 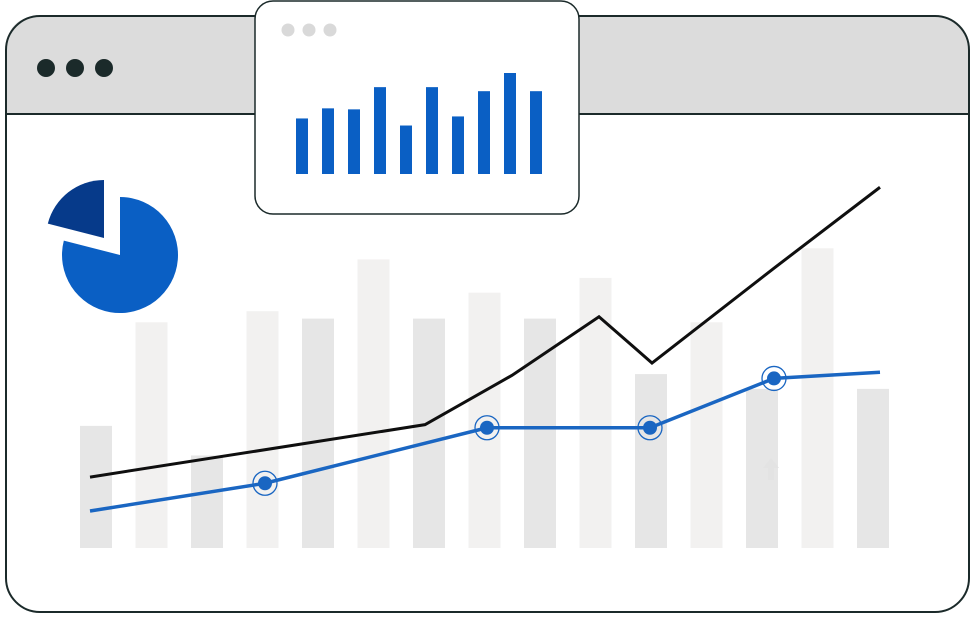 I want to click on arrow-up-shape, so click(x=771, y=469).